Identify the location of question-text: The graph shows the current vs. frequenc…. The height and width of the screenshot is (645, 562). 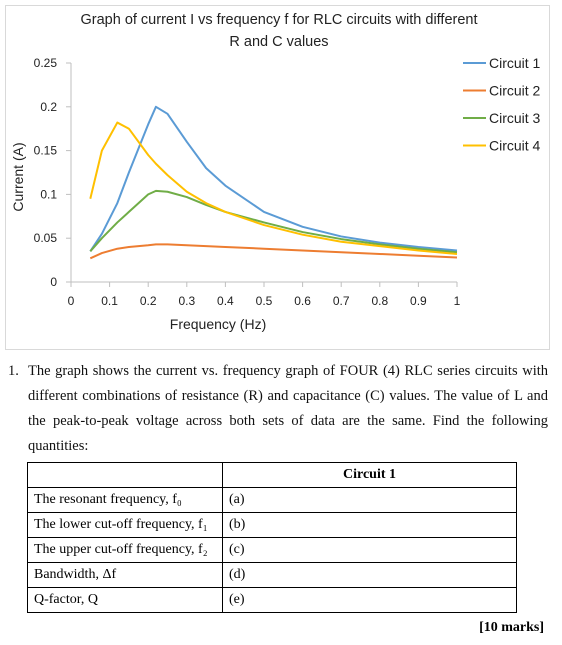
(288, 408).